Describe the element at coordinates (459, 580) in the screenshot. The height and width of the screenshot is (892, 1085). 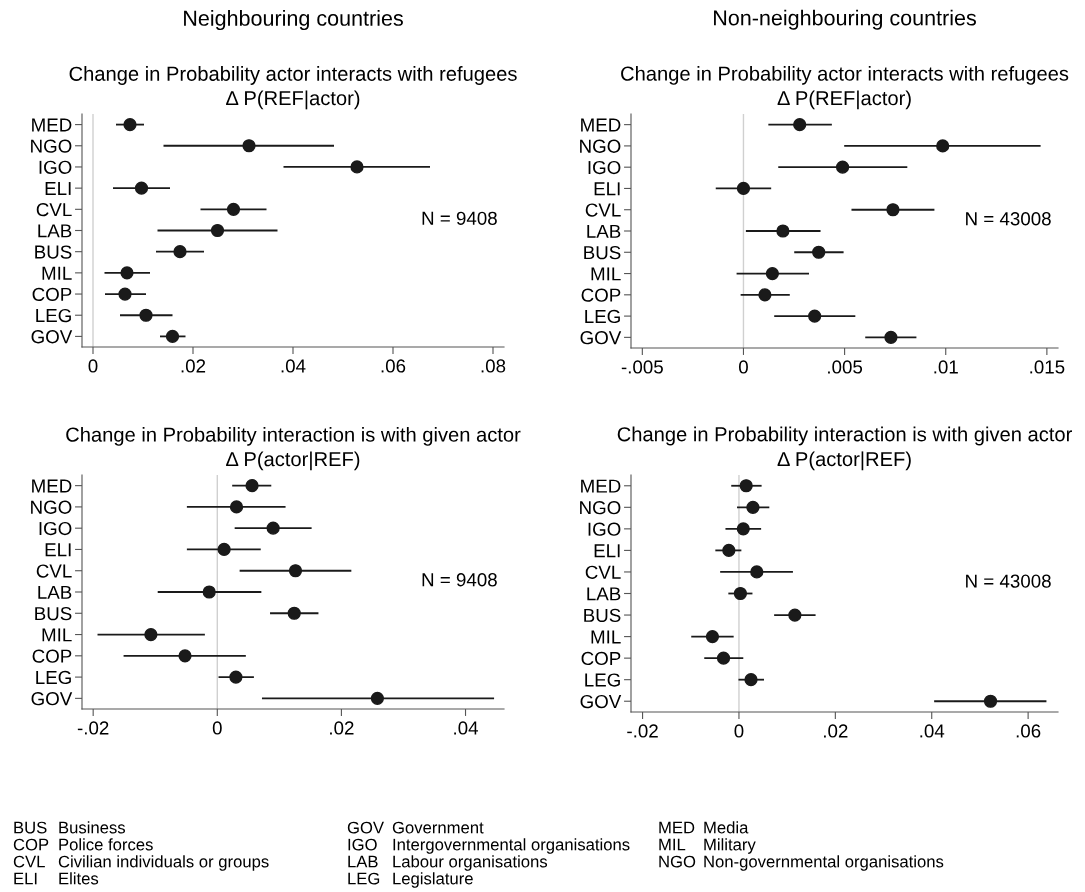
I see `annotation: N = 9408` at that location.